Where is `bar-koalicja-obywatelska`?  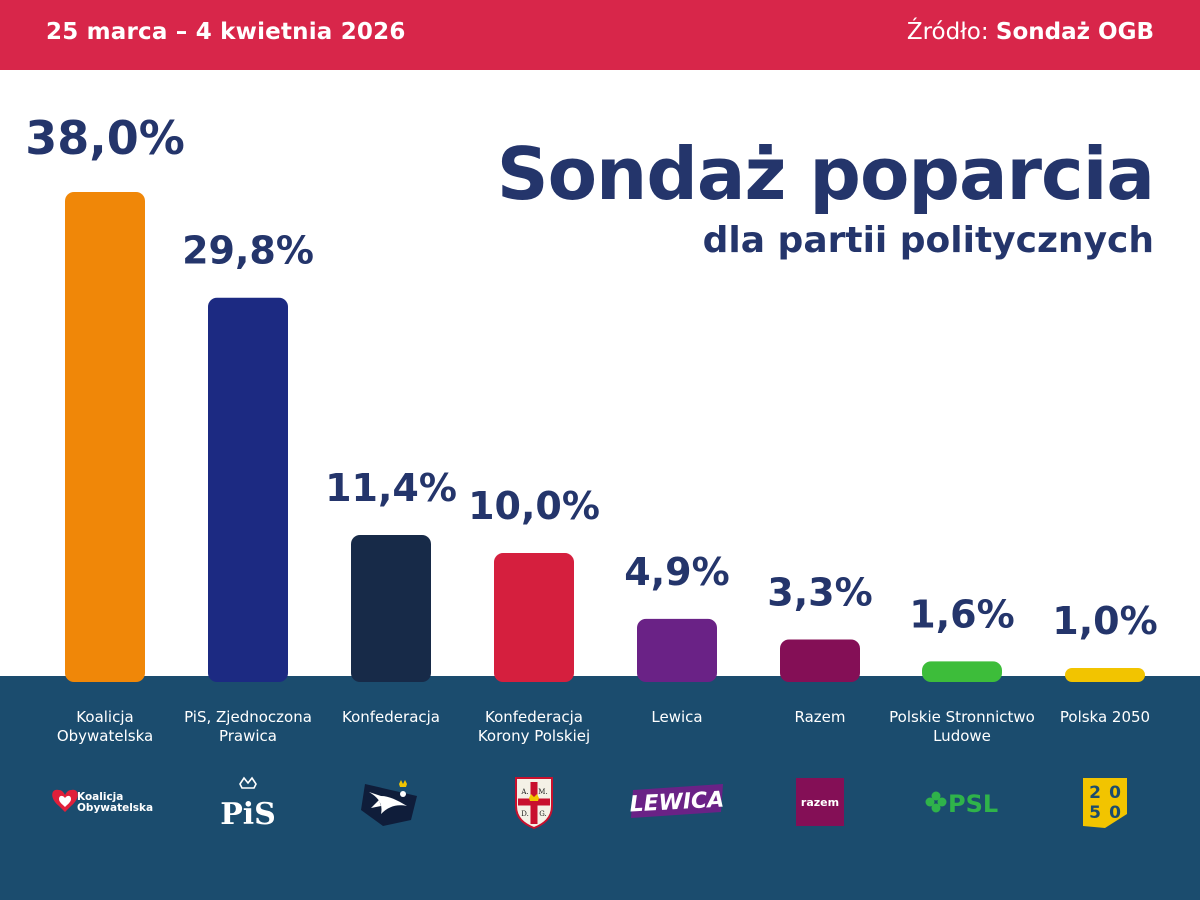 bar-koalicja-obywatelska is located at coordinates (105, 437).